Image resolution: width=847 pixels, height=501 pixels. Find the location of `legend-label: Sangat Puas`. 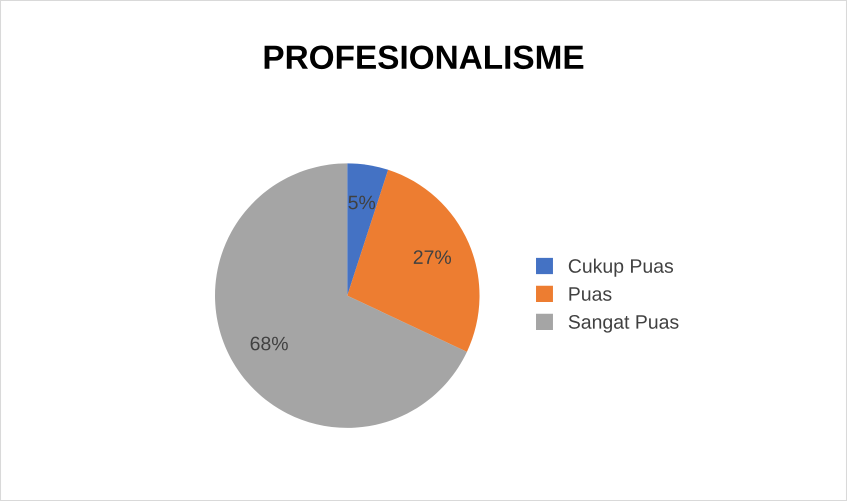

legend-label: Sangat Puas is located at coordinates (623, 324).